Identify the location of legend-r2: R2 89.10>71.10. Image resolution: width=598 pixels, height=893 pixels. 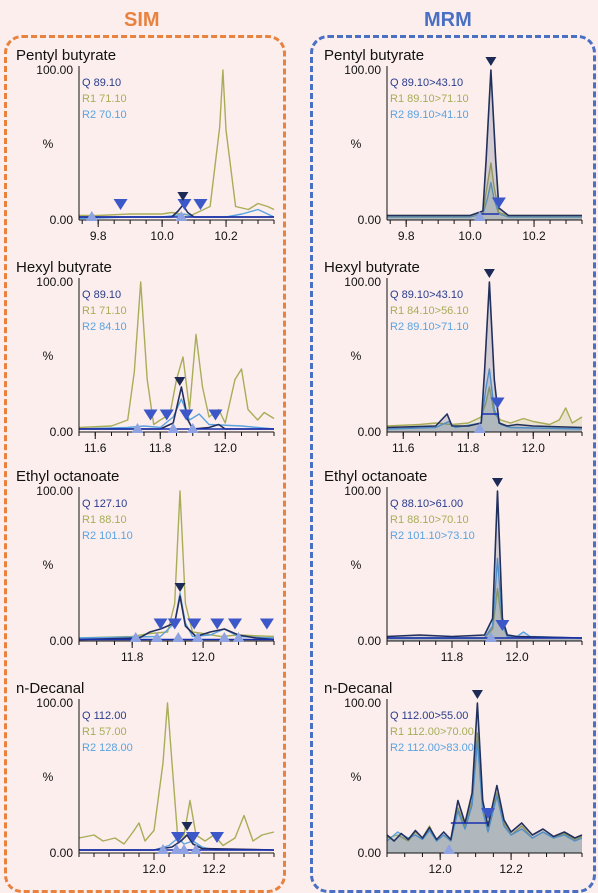
(429, 327).